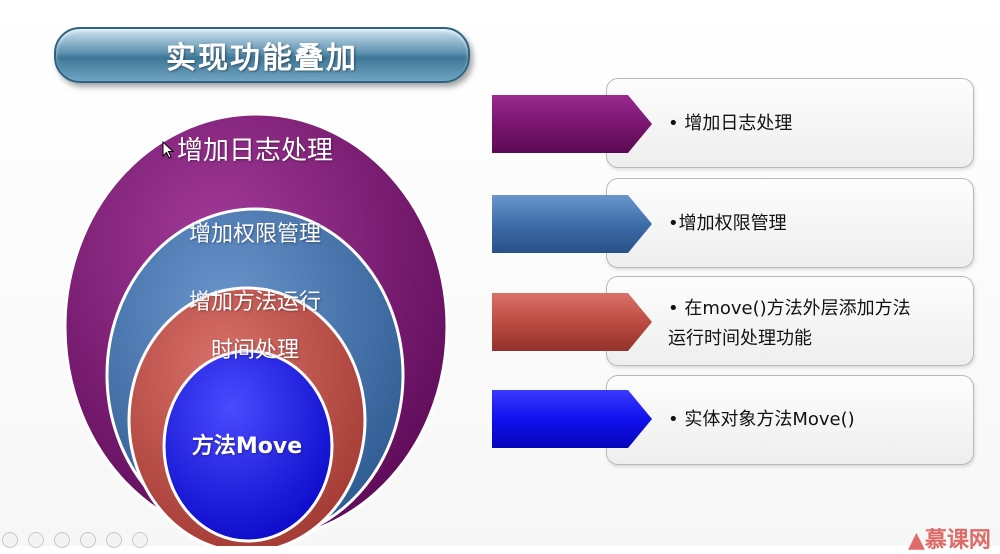 Image resolution: width=1000 pixels, height=554 pixels. Describe the element at coordinates (790, 223) in the screenshot. I see `row-permission-box` at that location.